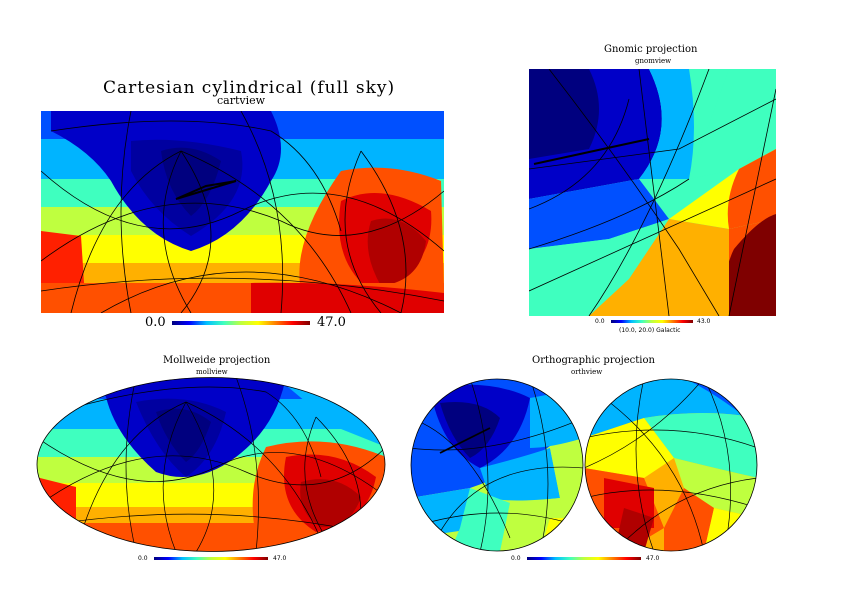 This screenshot has height=595, width=842. What do you see at coordinates (249, 88) in the screenshot?
I see `cartview-title: Cartesian cylindrical (full sky)` at bounding box center [249, 88].